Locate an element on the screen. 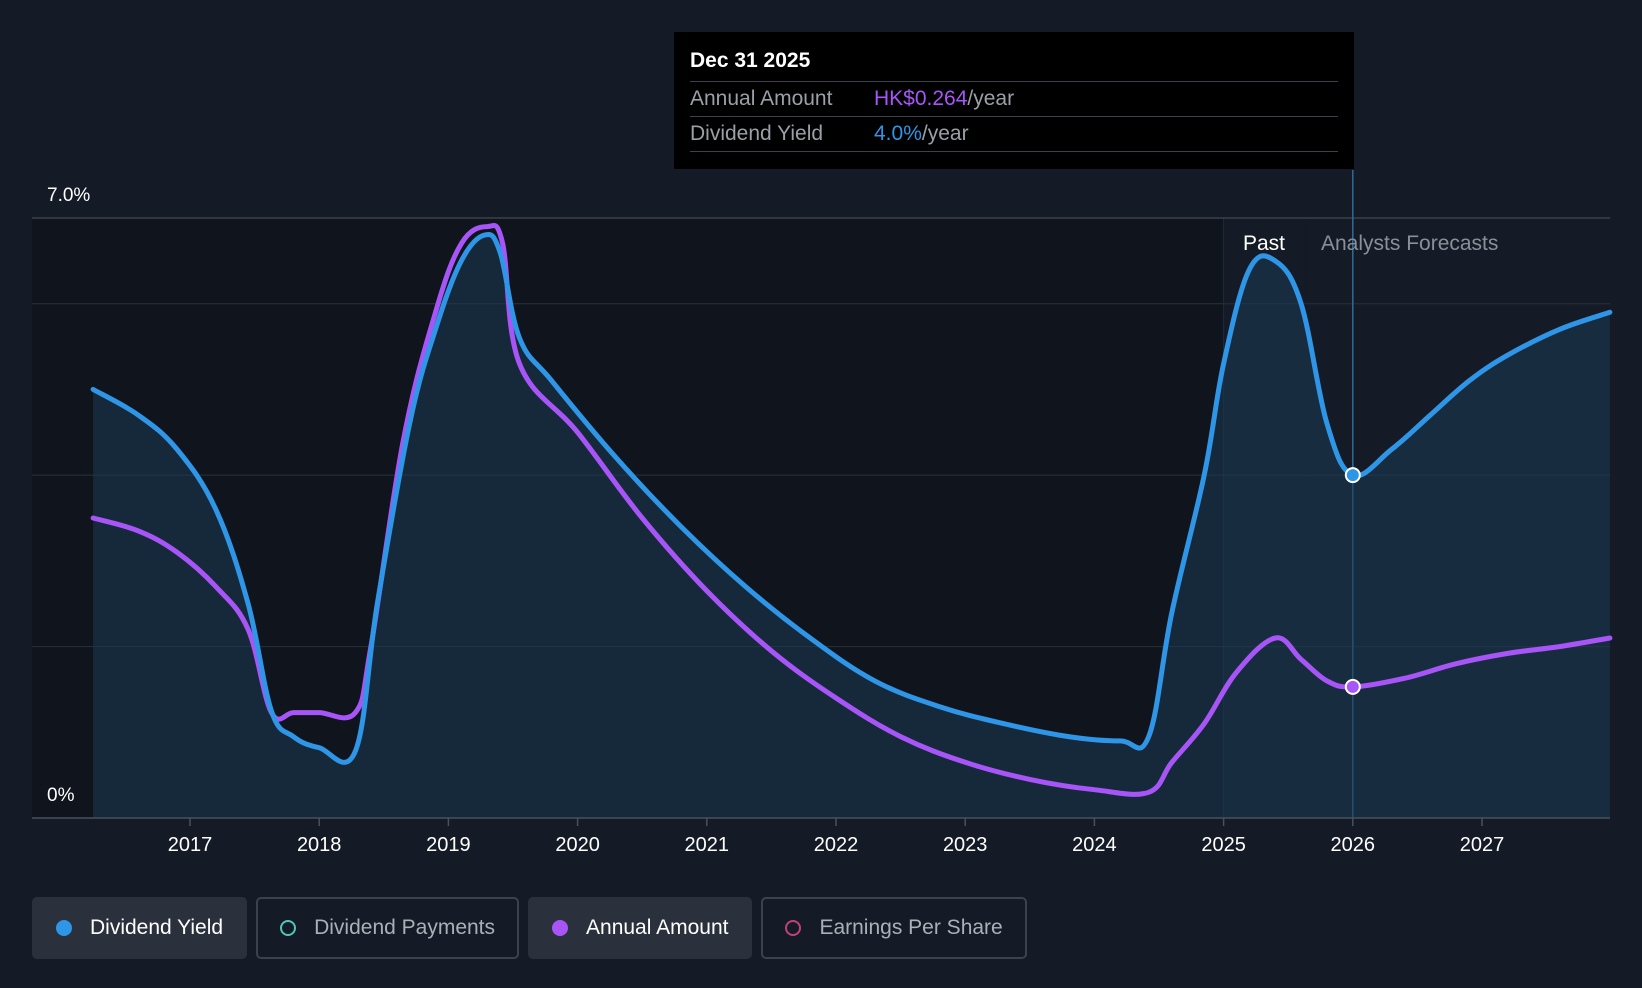 This screenshot has width=1642, height=988. x-tick-label: 2023 is located at coordinates (965, 845).